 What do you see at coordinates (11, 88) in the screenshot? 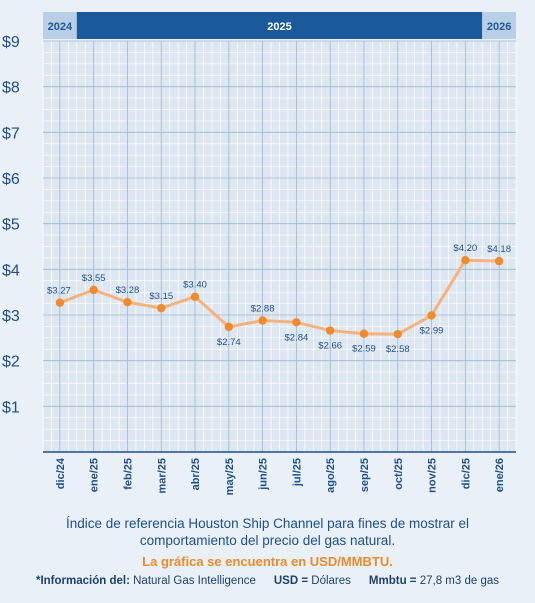
I see `y-tick-label: $8` at bounding box center [11, 88].